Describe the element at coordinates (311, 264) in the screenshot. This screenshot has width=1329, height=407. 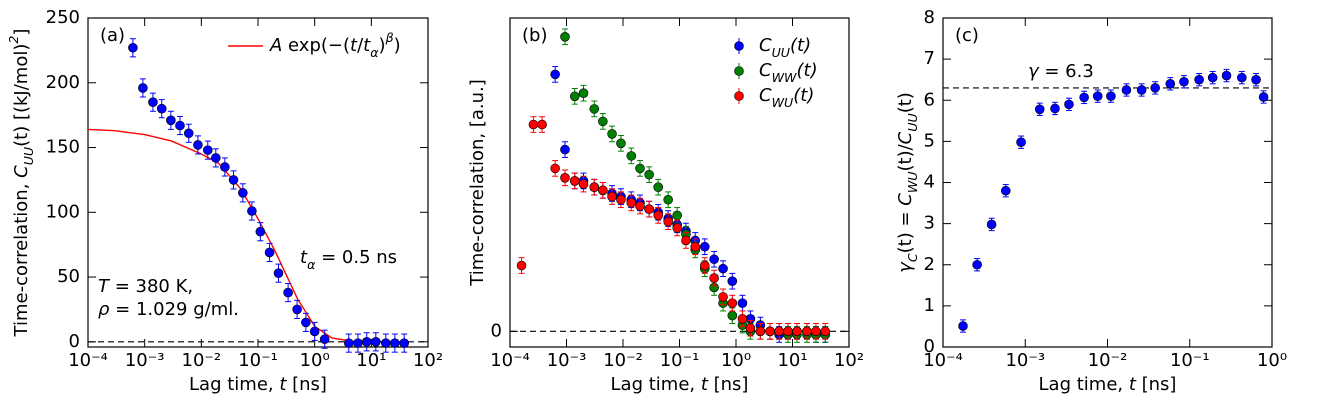
I see `text-part: α` at that location.